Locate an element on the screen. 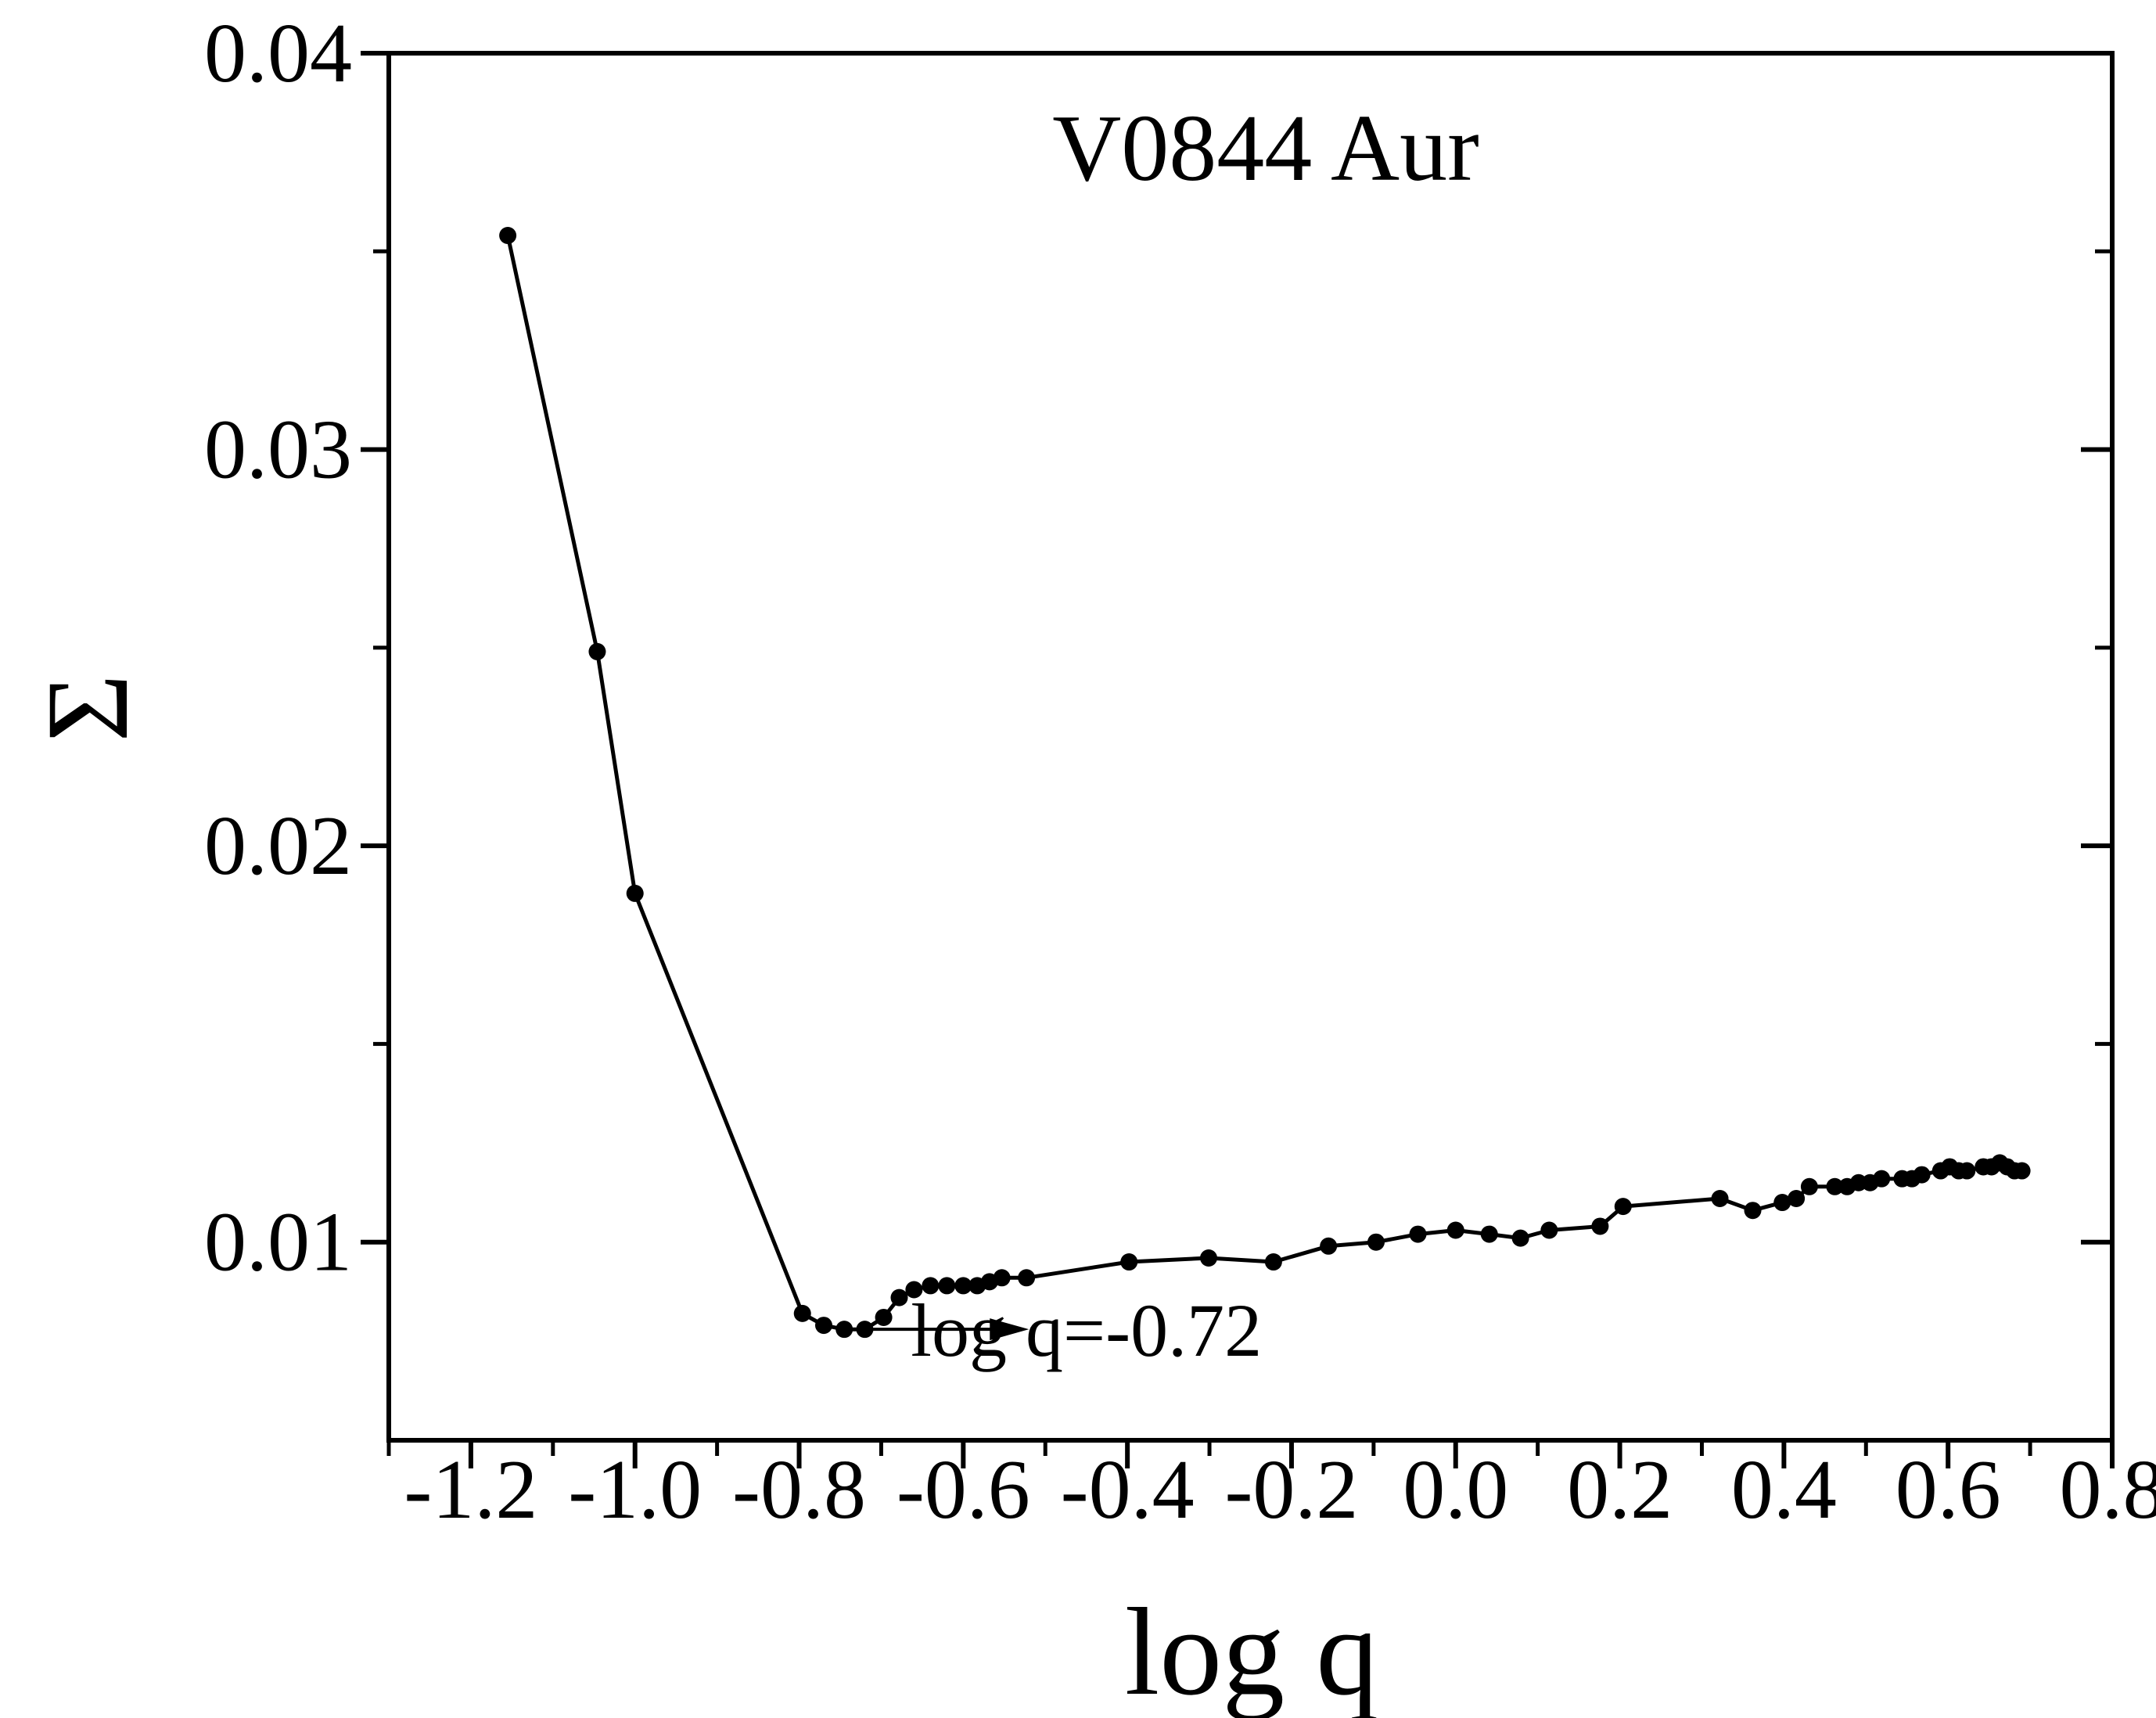  x-tick-label: -1.0 is located at coordinates (635, 1489).